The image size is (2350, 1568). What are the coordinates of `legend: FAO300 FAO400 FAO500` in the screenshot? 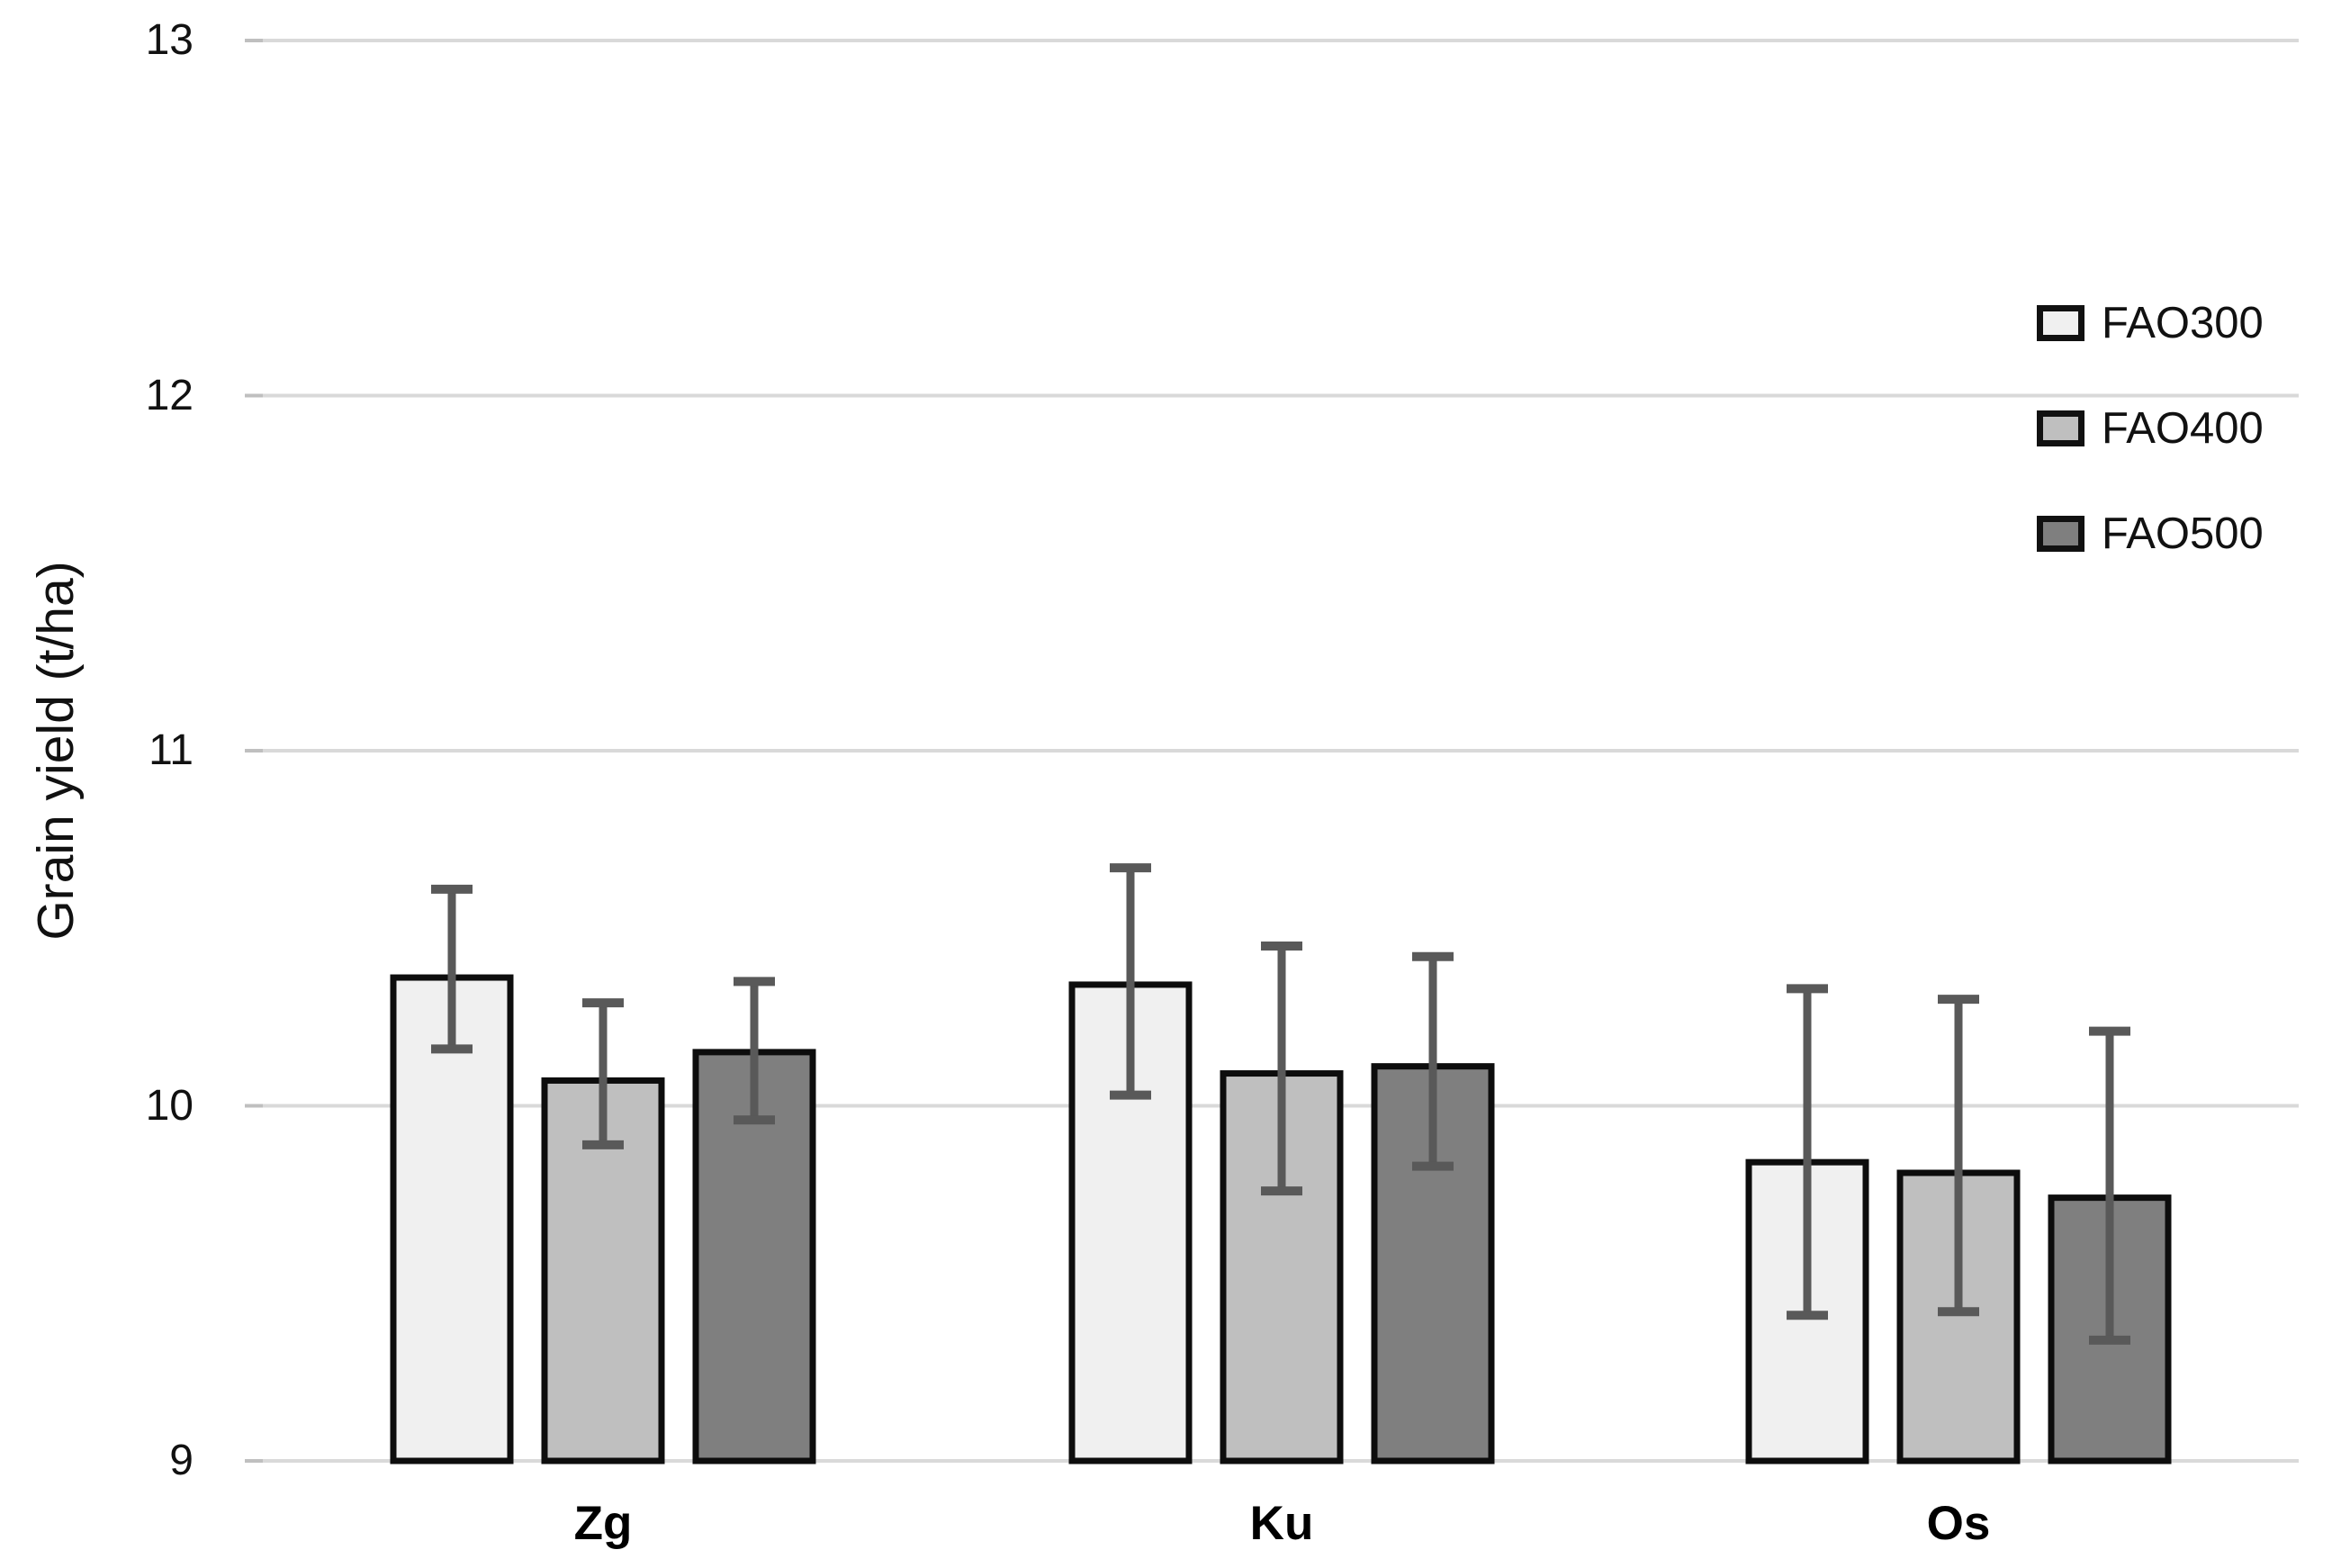 It's located at (2150, 429).